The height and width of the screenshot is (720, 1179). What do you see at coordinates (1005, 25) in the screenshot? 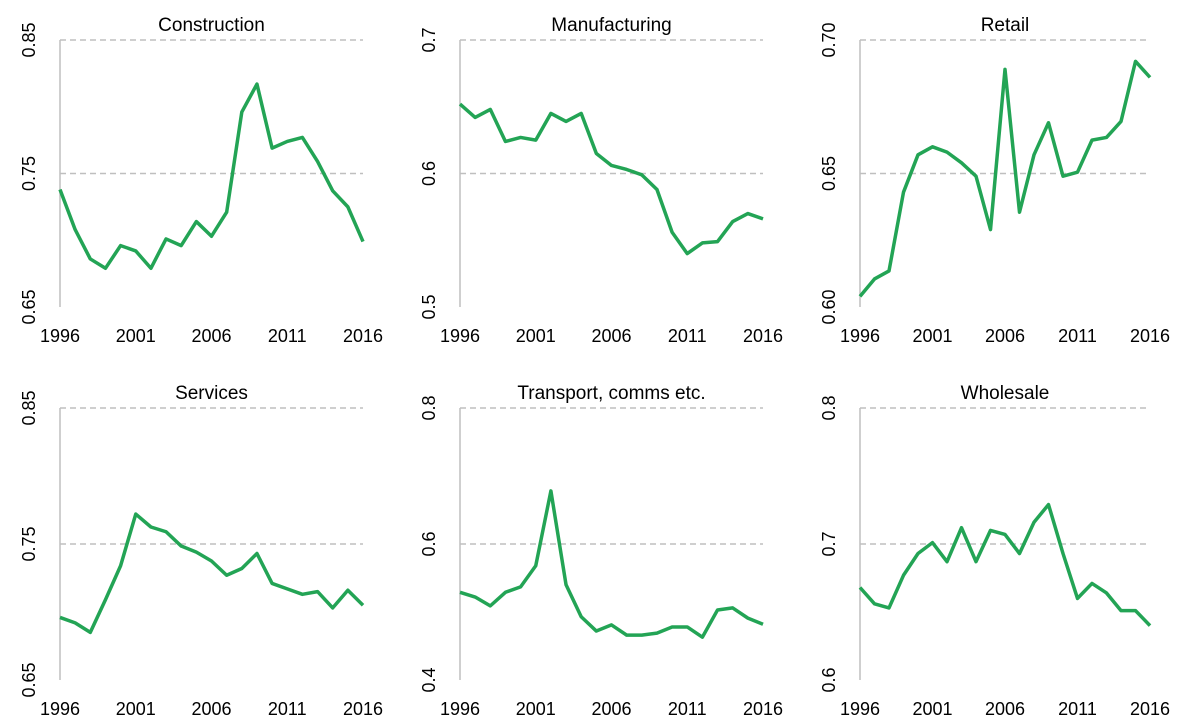
I see `chart-title: Retail` at bounding box center [1005, 25].